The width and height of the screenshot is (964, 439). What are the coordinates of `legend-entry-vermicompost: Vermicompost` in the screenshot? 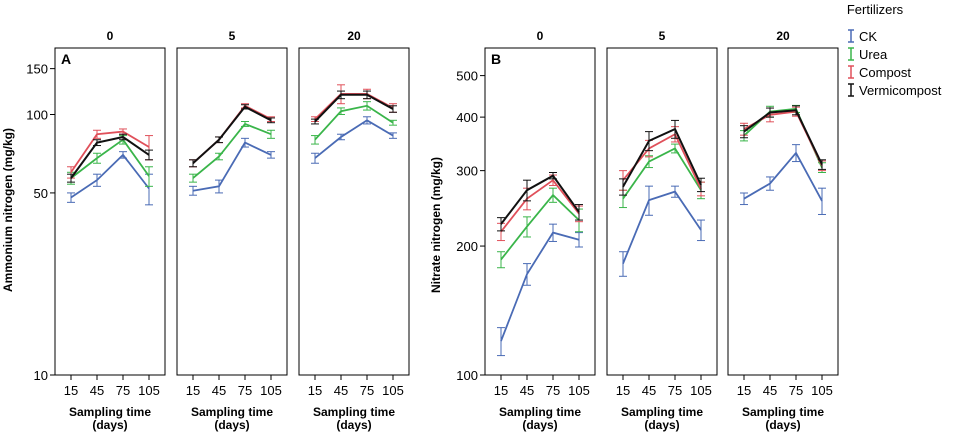 It's located at (895, 90).